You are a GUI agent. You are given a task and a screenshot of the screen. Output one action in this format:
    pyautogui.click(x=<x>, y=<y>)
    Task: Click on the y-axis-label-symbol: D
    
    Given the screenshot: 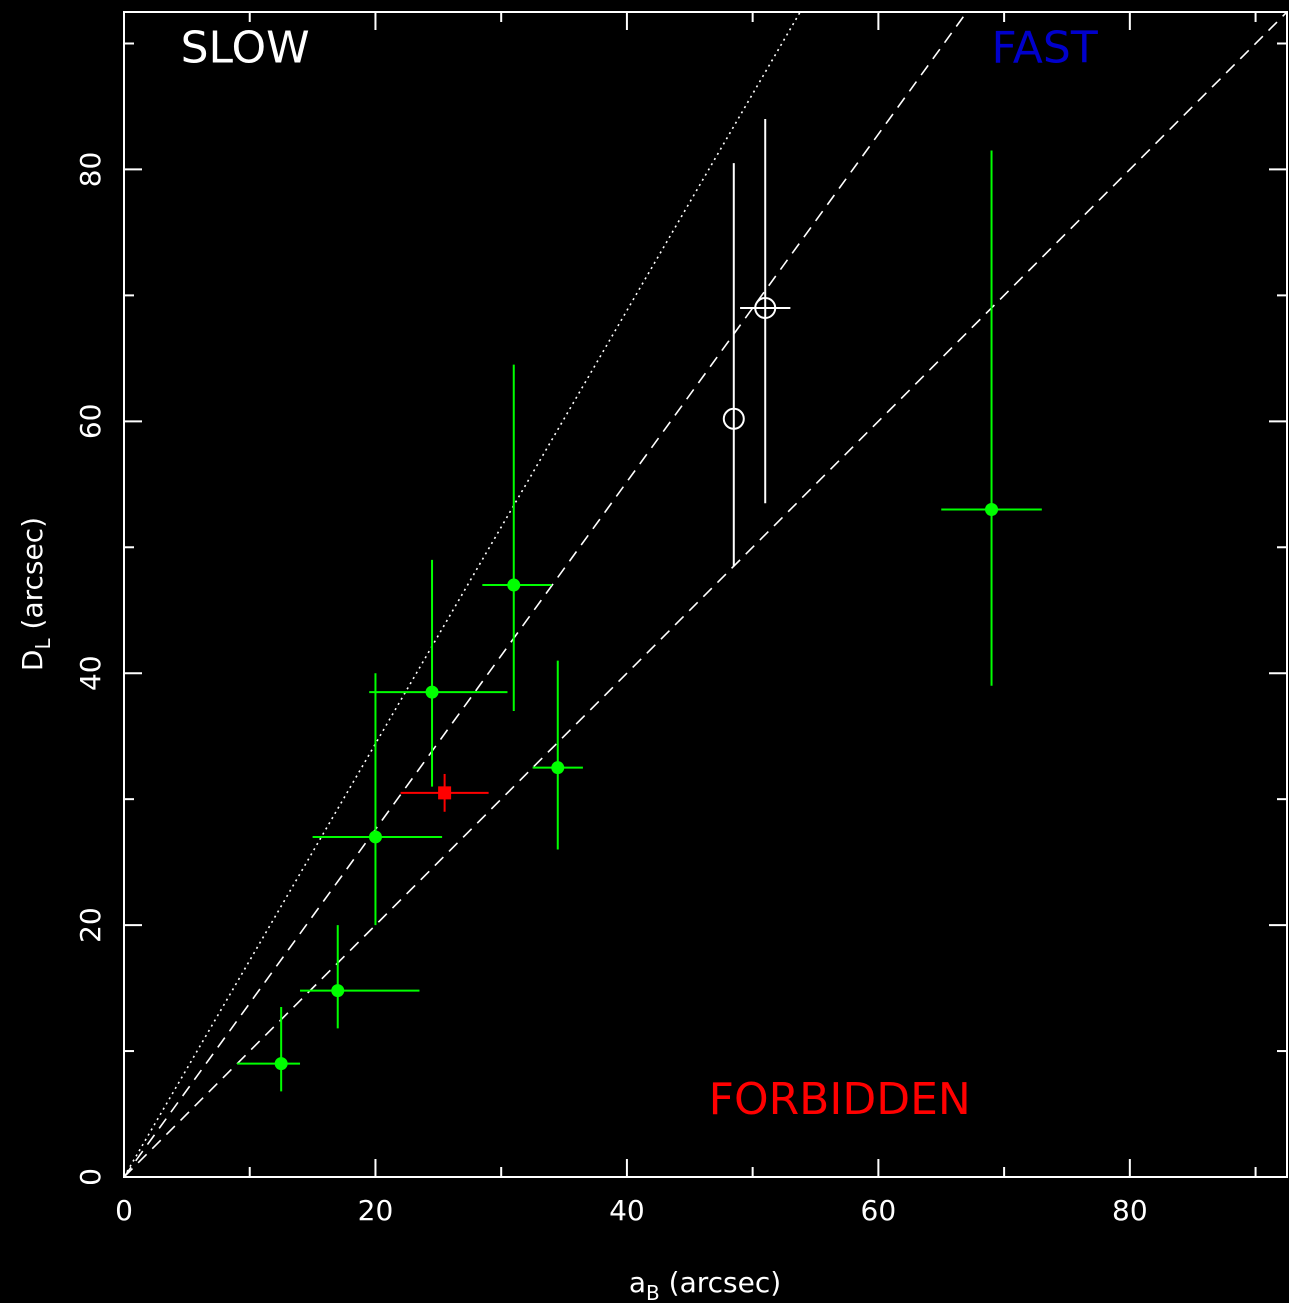 What is the action you would take?
    pyautogui.click(x=32, y=661)
    